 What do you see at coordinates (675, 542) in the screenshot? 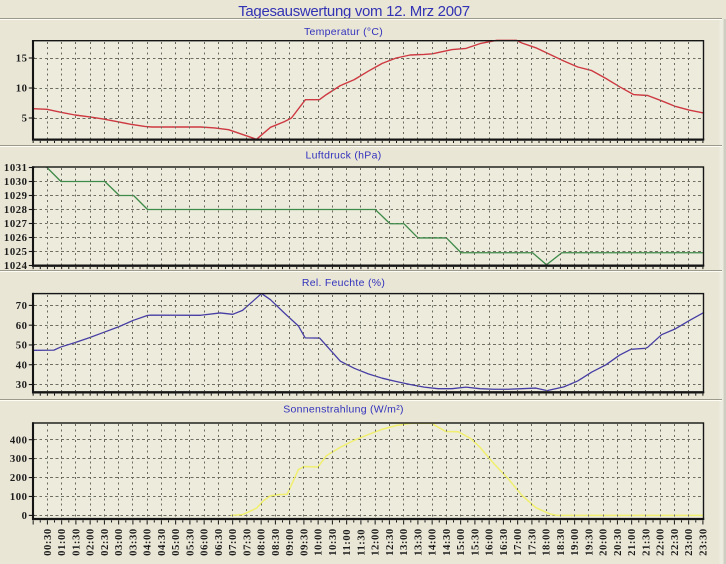
I see `svg-text: 22:30` at bounding box center [675, 542].